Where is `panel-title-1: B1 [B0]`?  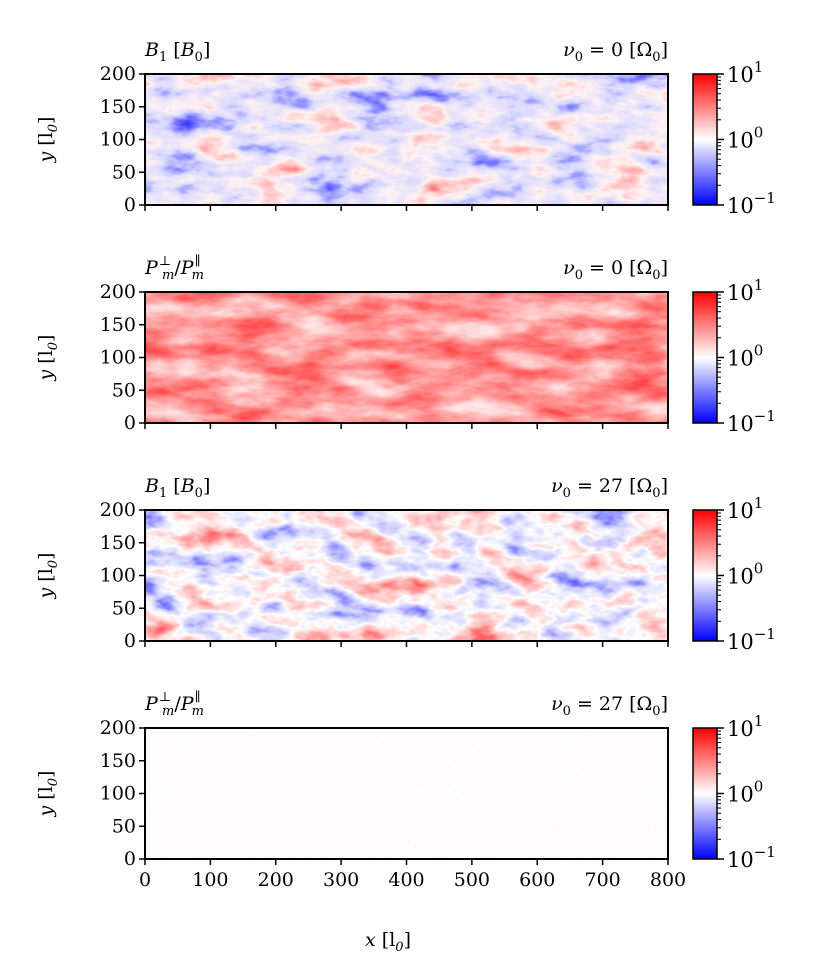 panel-title-1: B1 [B0] is located at coordinates (177, 52).